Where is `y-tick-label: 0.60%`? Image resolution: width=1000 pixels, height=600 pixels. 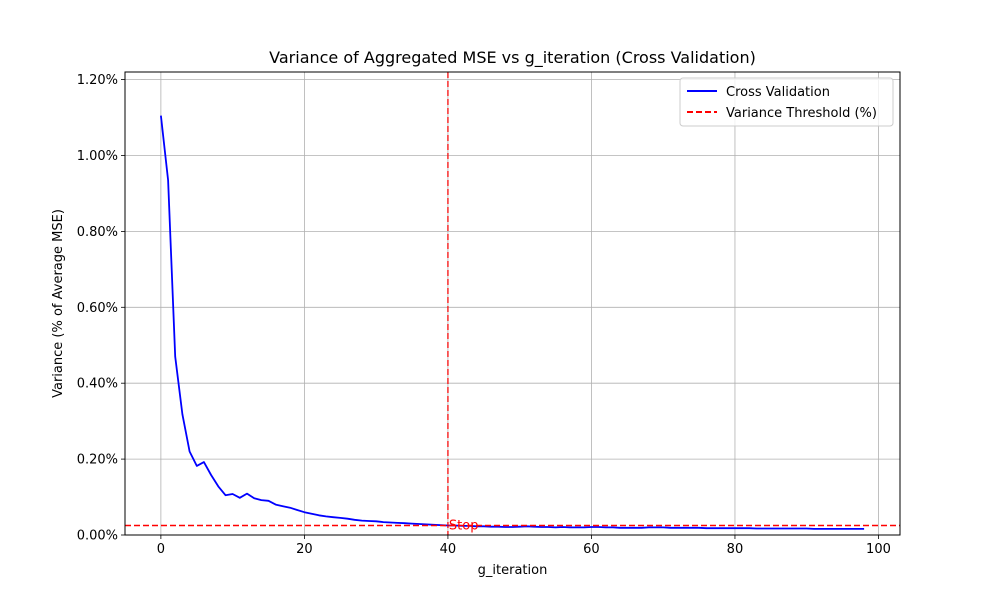 y-tick-label: 0.60% is located at coordinates (97, 308).